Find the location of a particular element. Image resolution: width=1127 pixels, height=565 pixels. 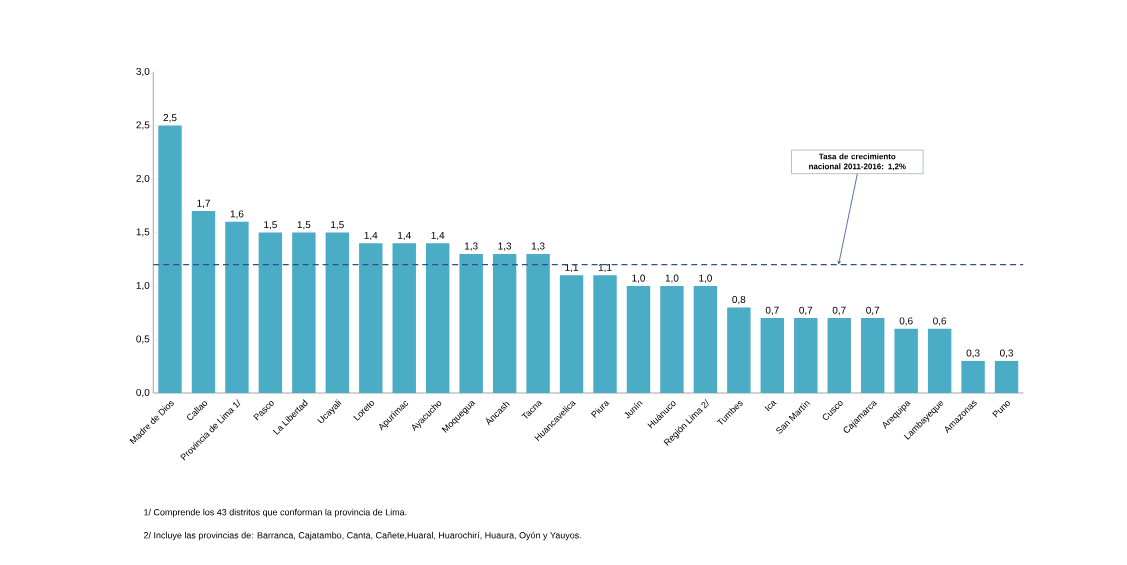

y-tick-label: 2,5 is located at coordinates (143, 125).